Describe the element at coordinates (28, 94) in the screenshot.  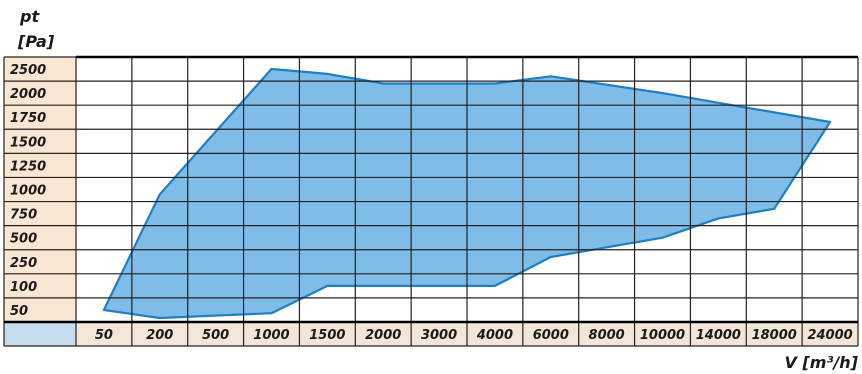
I see `y-tick-label: 2000` at that location.